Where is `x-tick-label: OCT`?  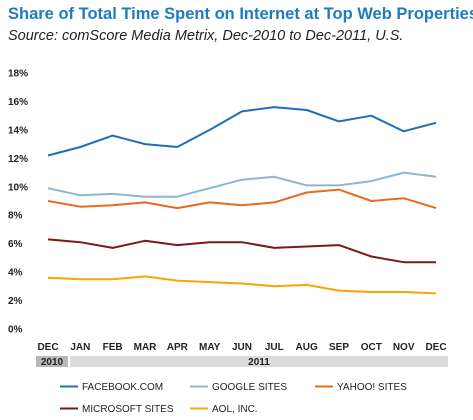
x-tick-label: OCT is located at coordinates (371, 347).